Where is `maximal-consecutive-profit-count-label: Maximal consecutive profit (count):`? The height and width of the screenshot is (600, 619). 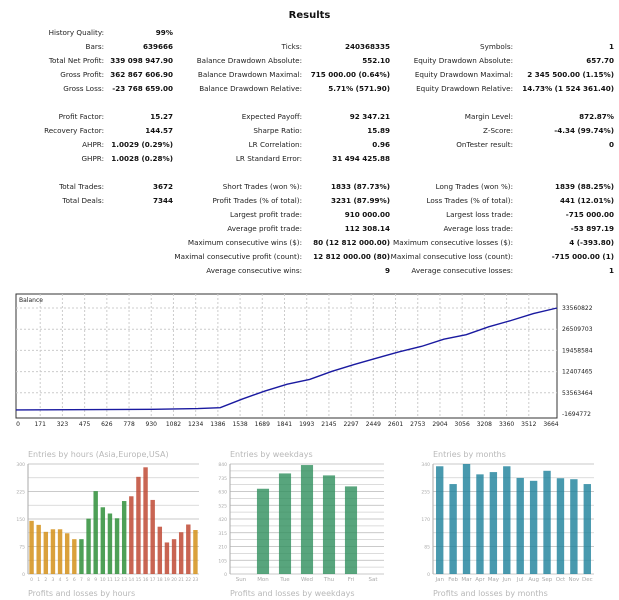
maximal-consecutive-profit-count-label: Maximal consecutive profit (count): is located at coordinates (238, 256).